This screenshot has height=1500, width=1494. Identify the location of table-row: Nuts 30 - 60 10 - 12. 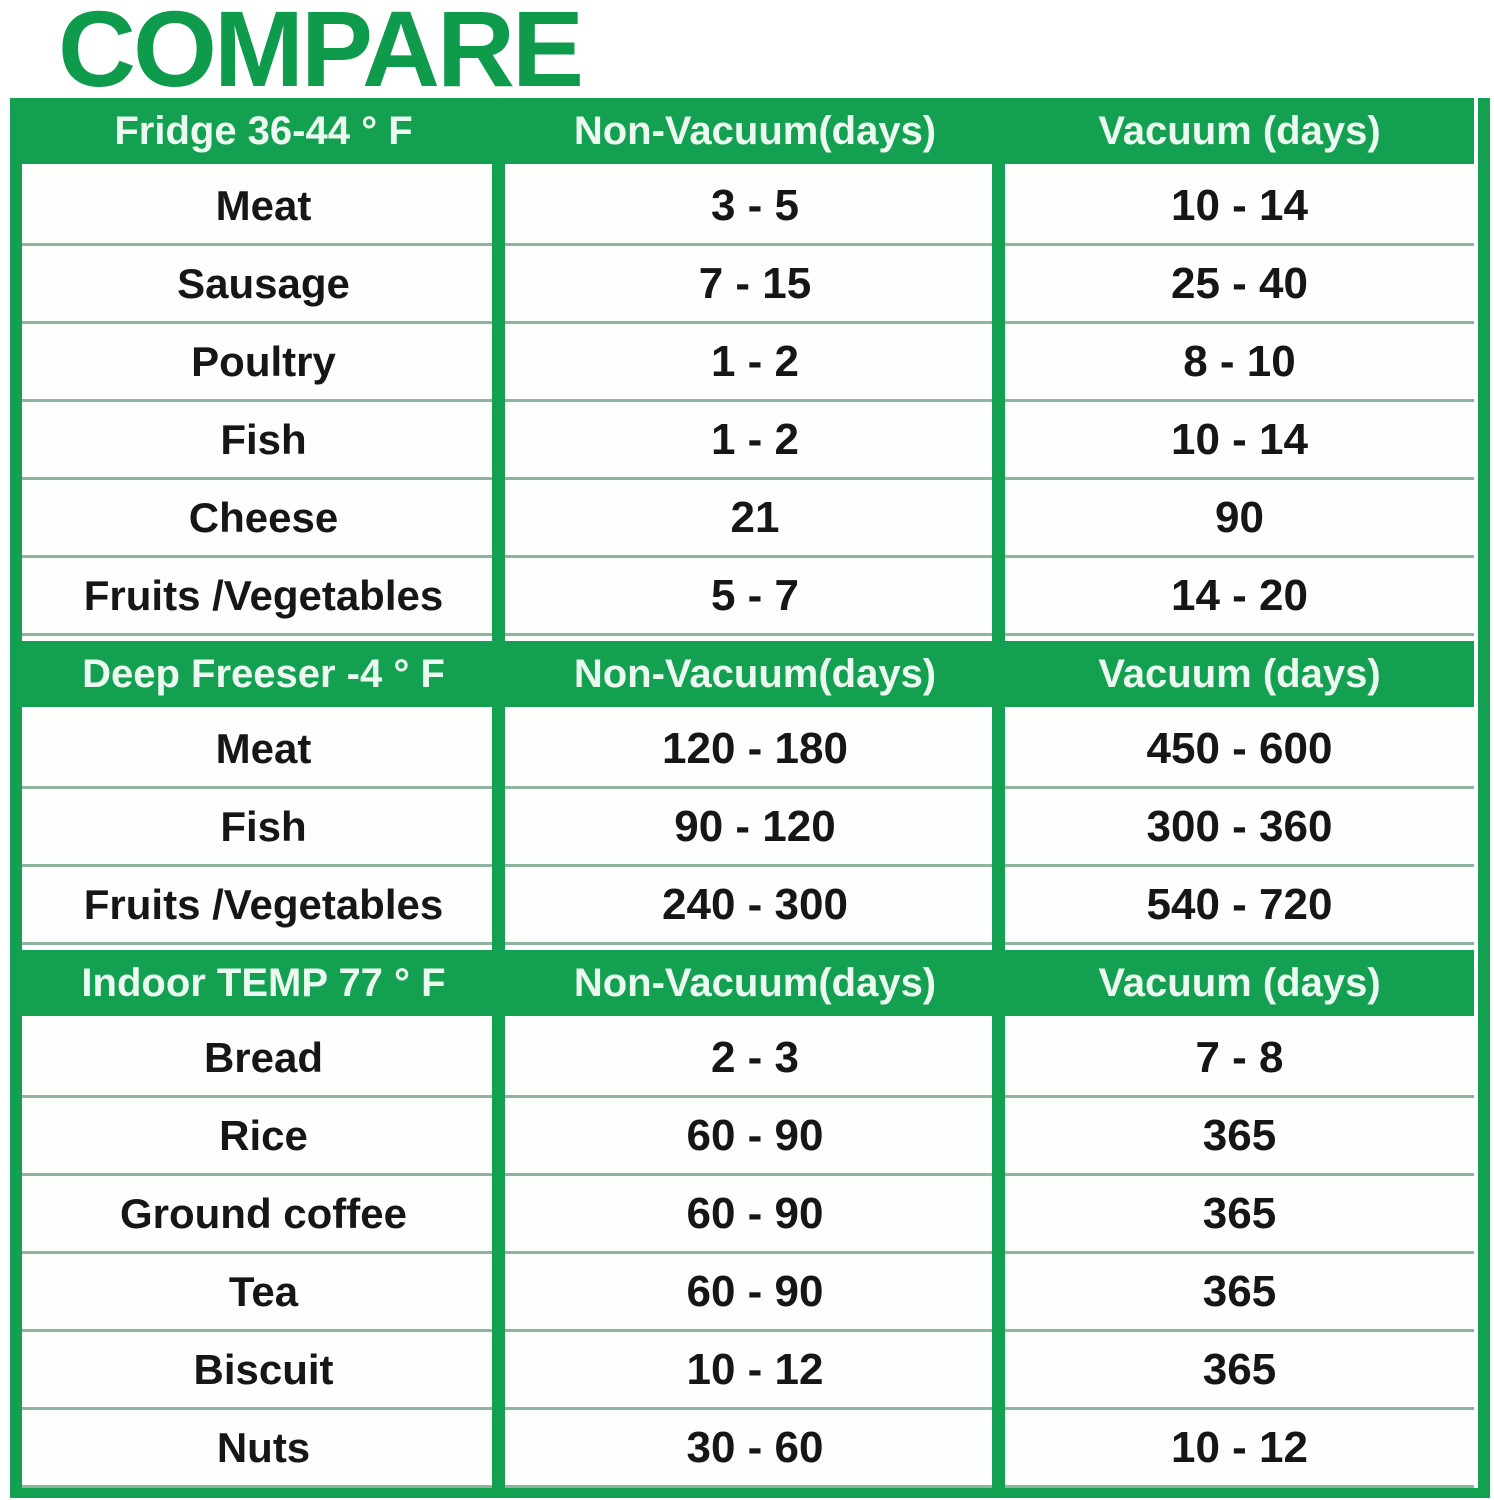
(748, 1449).